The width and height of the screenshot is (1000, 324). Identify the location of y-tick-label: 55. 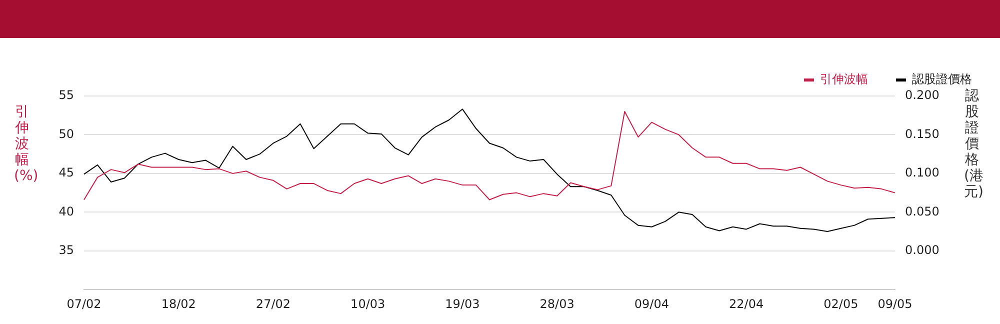
(66, 95).